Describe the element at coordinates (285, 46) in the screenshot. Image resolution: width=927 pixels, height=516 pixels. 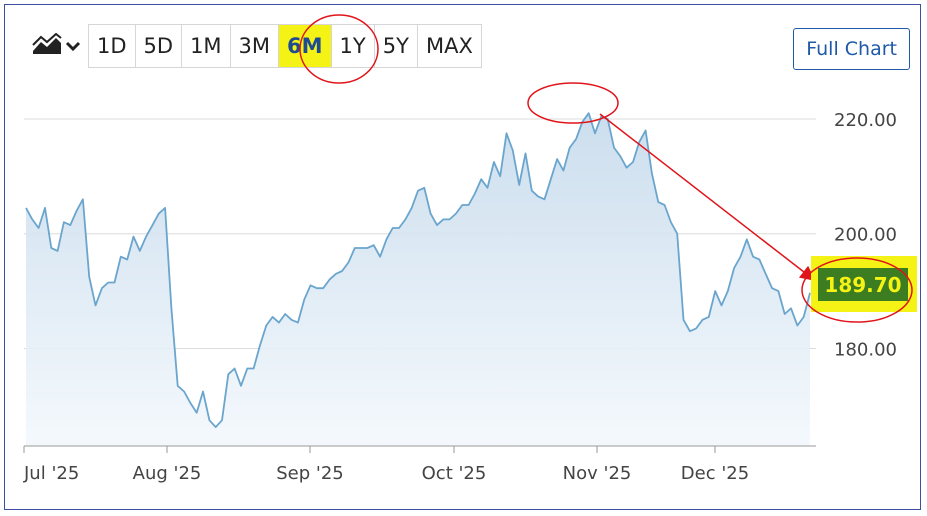
I see `range-selector: 1D 5D 1M 3M 6M 1Y 5Y MAX` at that location.